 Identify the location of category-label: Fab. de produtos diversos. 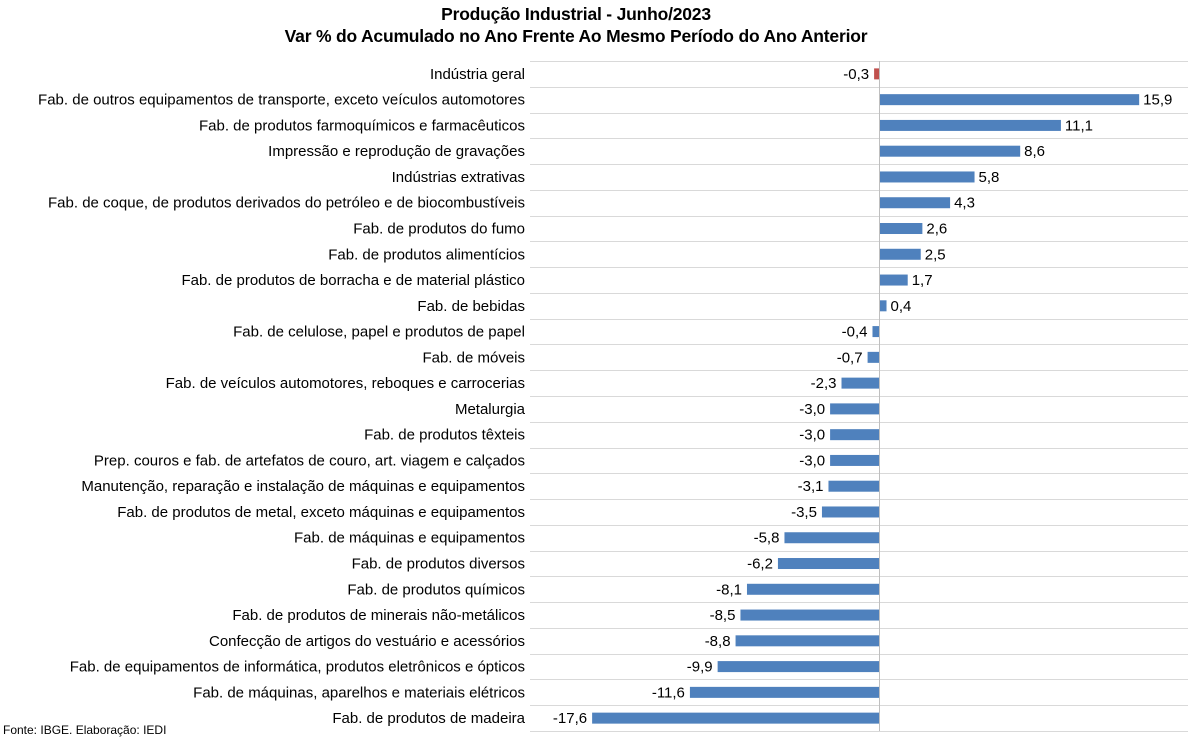
(438, 564).